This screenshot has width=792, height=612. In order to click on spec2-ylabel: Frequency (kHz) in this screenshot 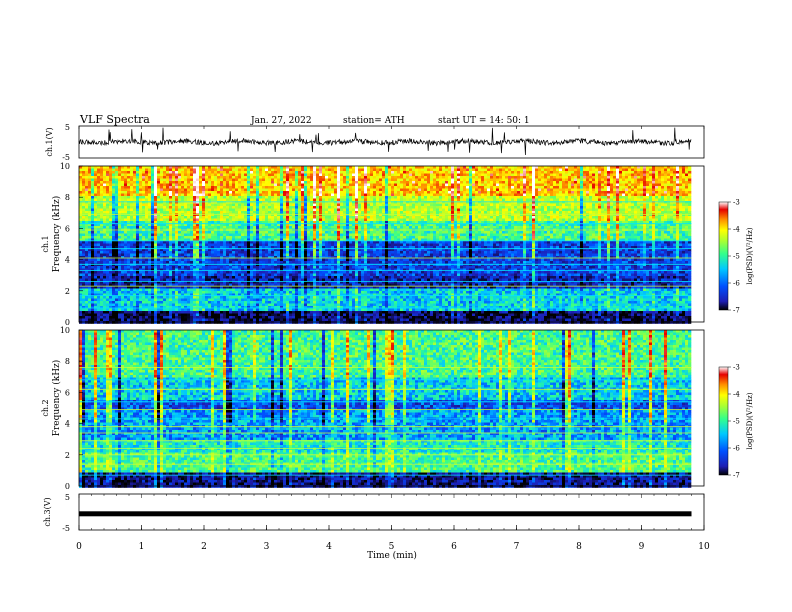, I will do `click(56, 398)`.